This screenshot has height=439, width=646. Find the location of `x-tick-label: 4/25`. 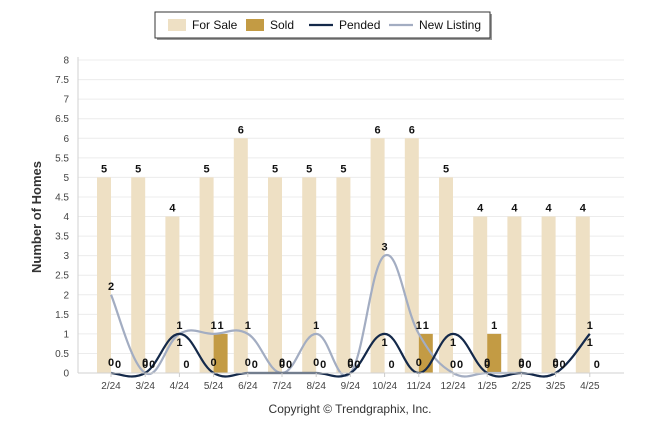

x-tick-label: 4/25 is located at coordinates (590, 386).